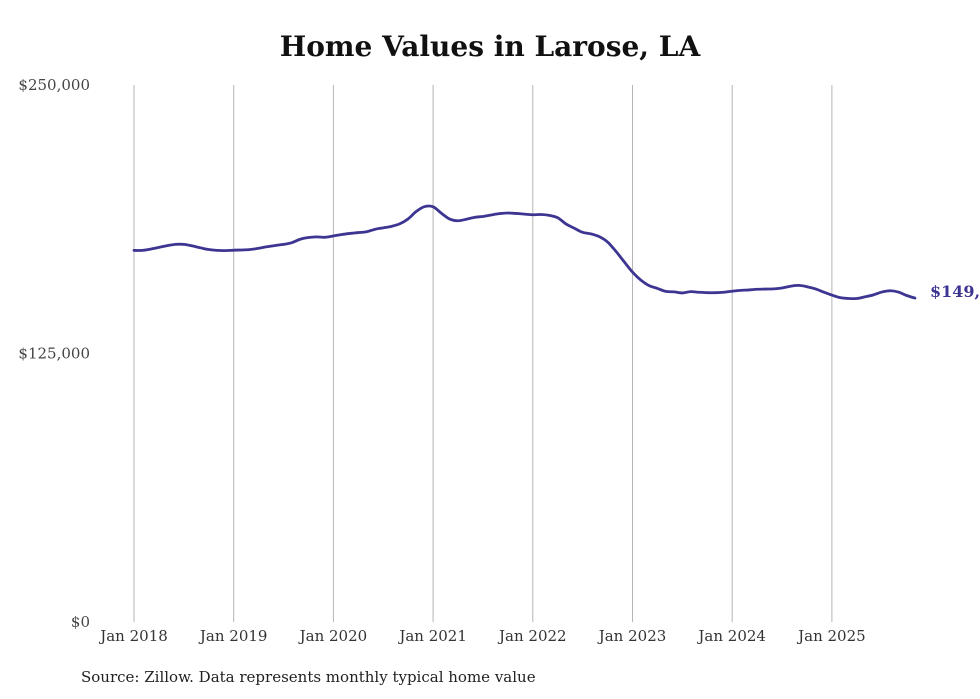  I want to click on series-line-home-value, so click(524, 252).